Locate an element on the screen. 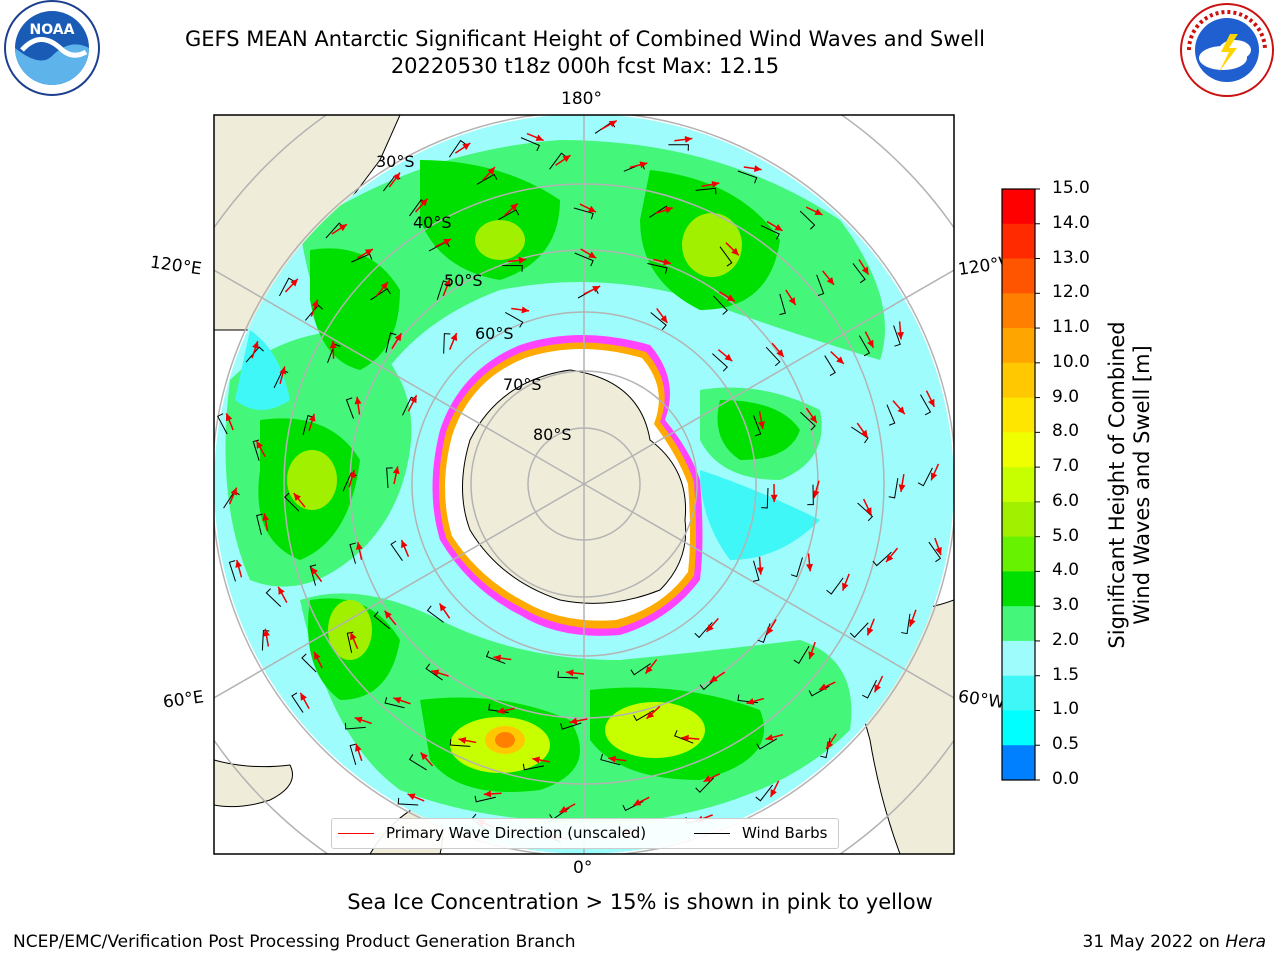 The image size is (1280, 960). lat-label-40s: 40°S is located at coordinates (432, 222).